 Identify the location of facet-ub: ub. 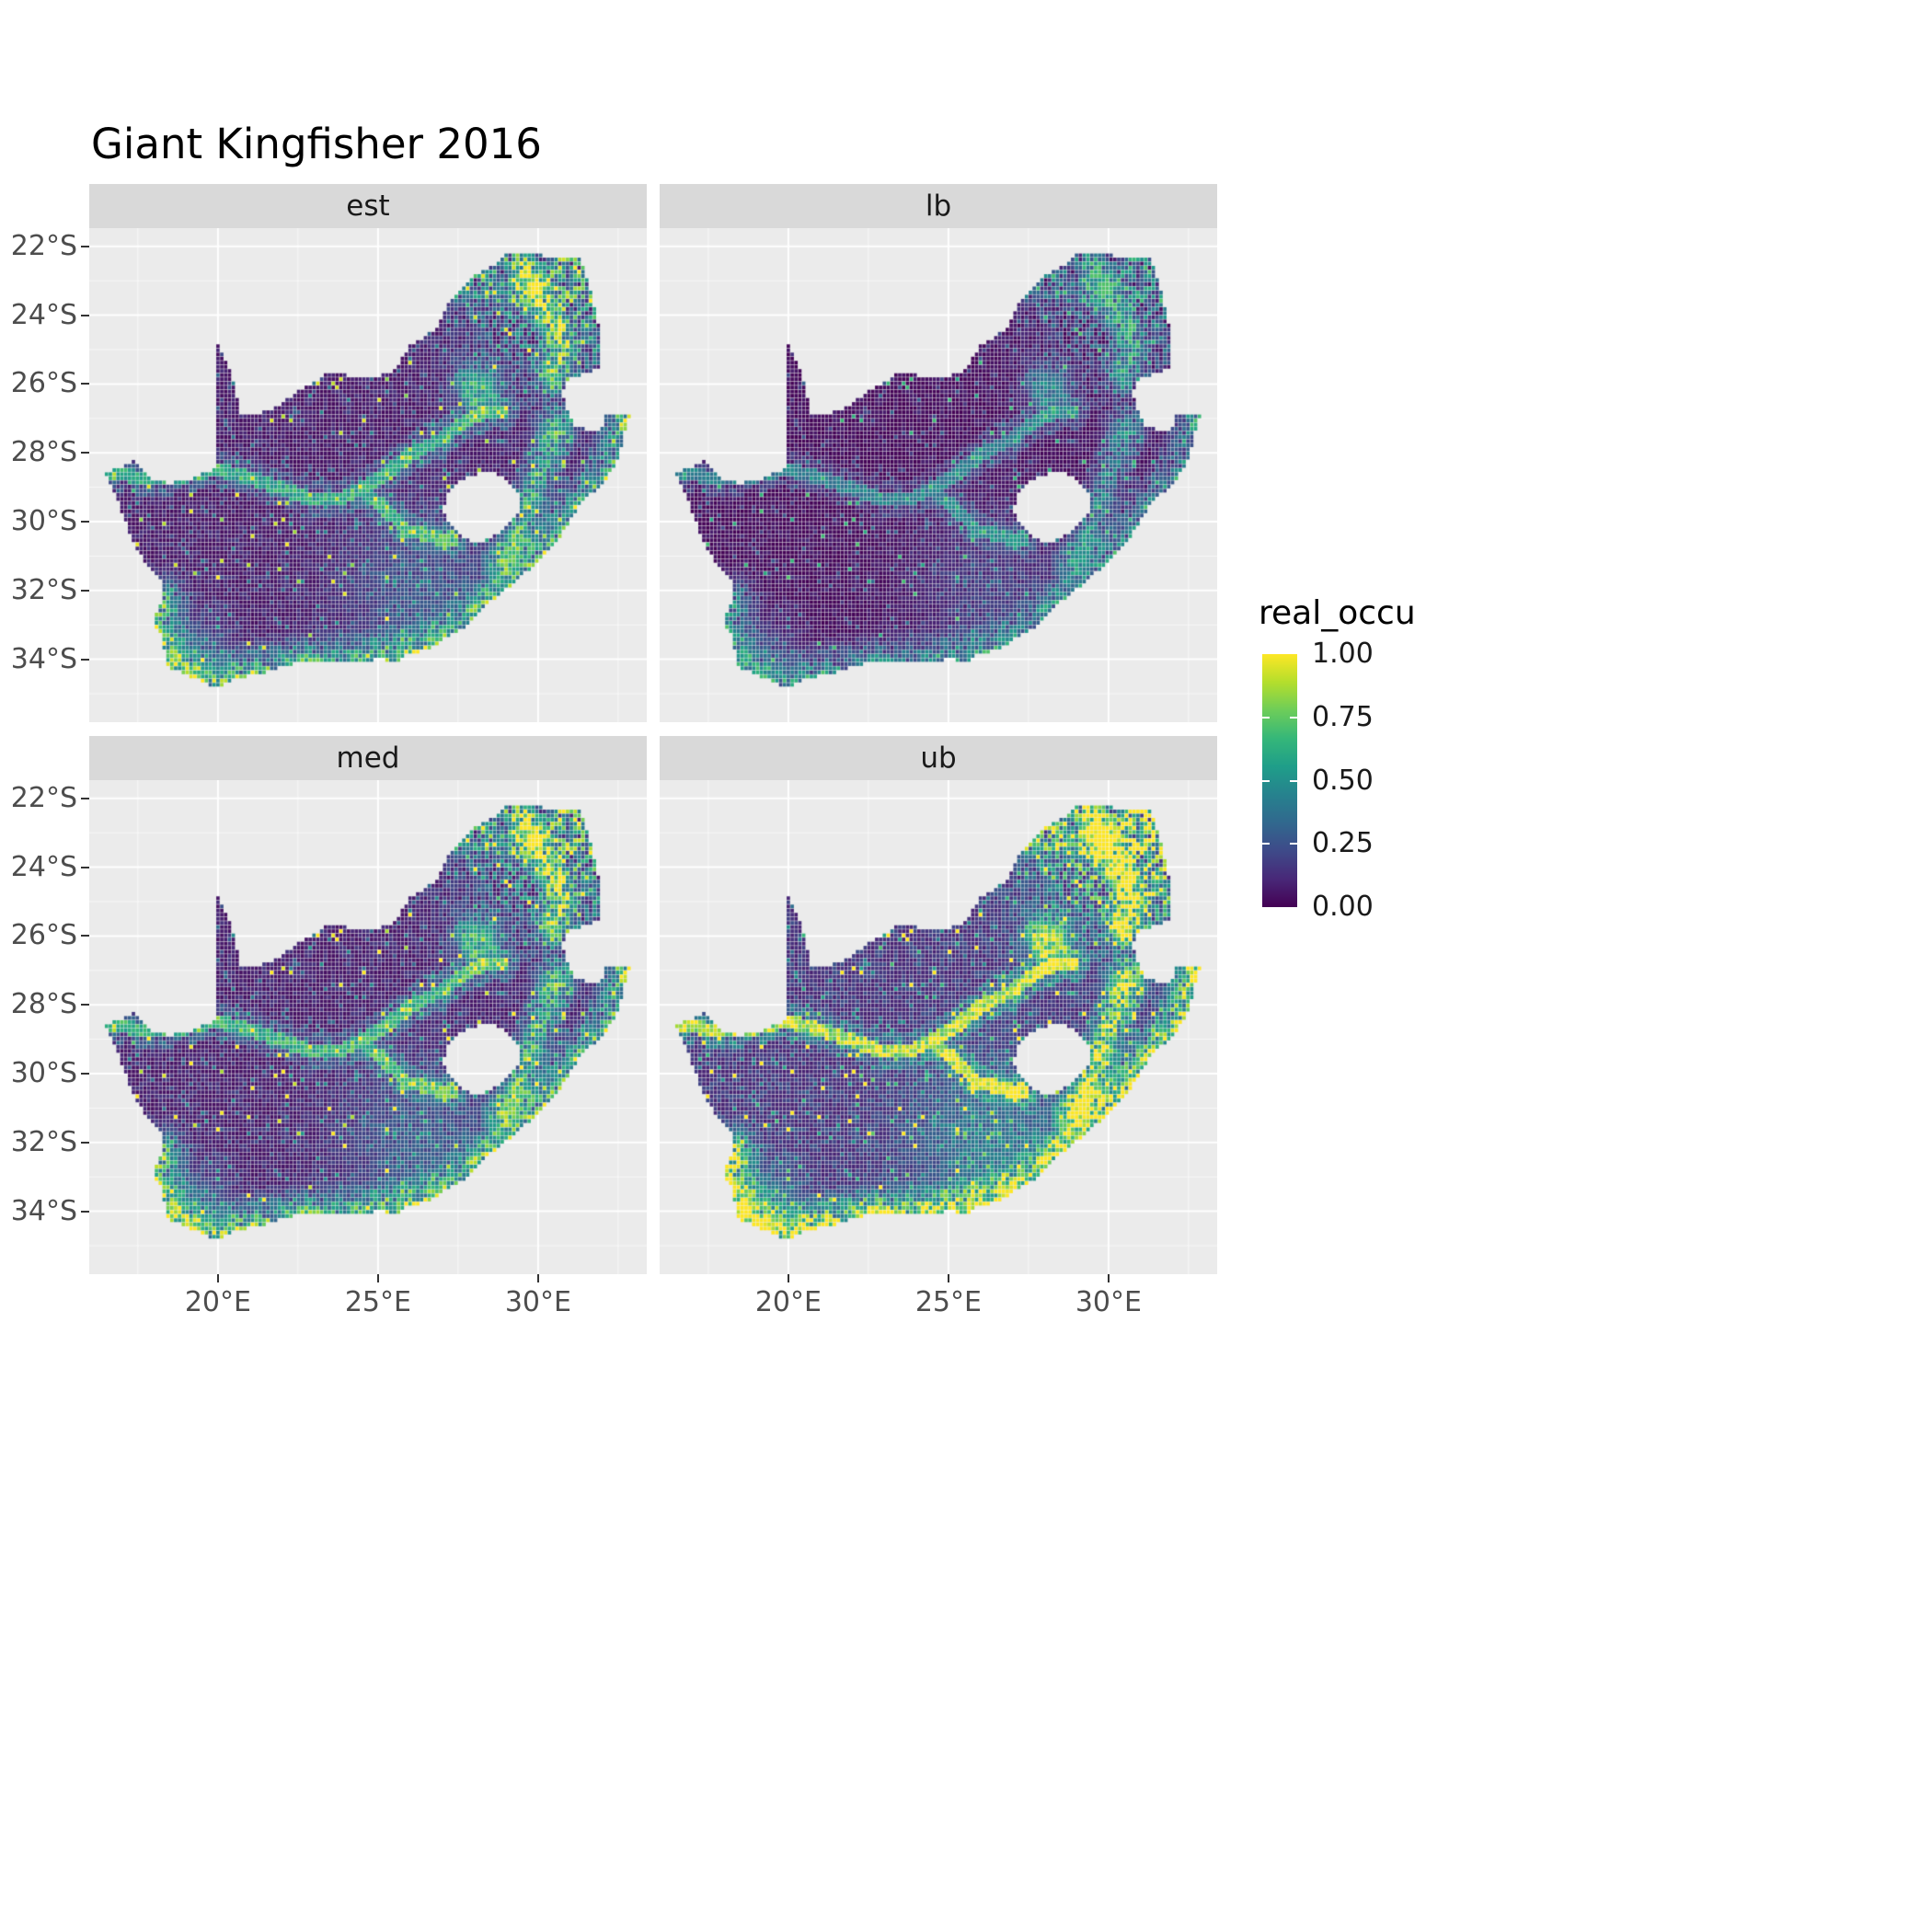
(938, 1005).